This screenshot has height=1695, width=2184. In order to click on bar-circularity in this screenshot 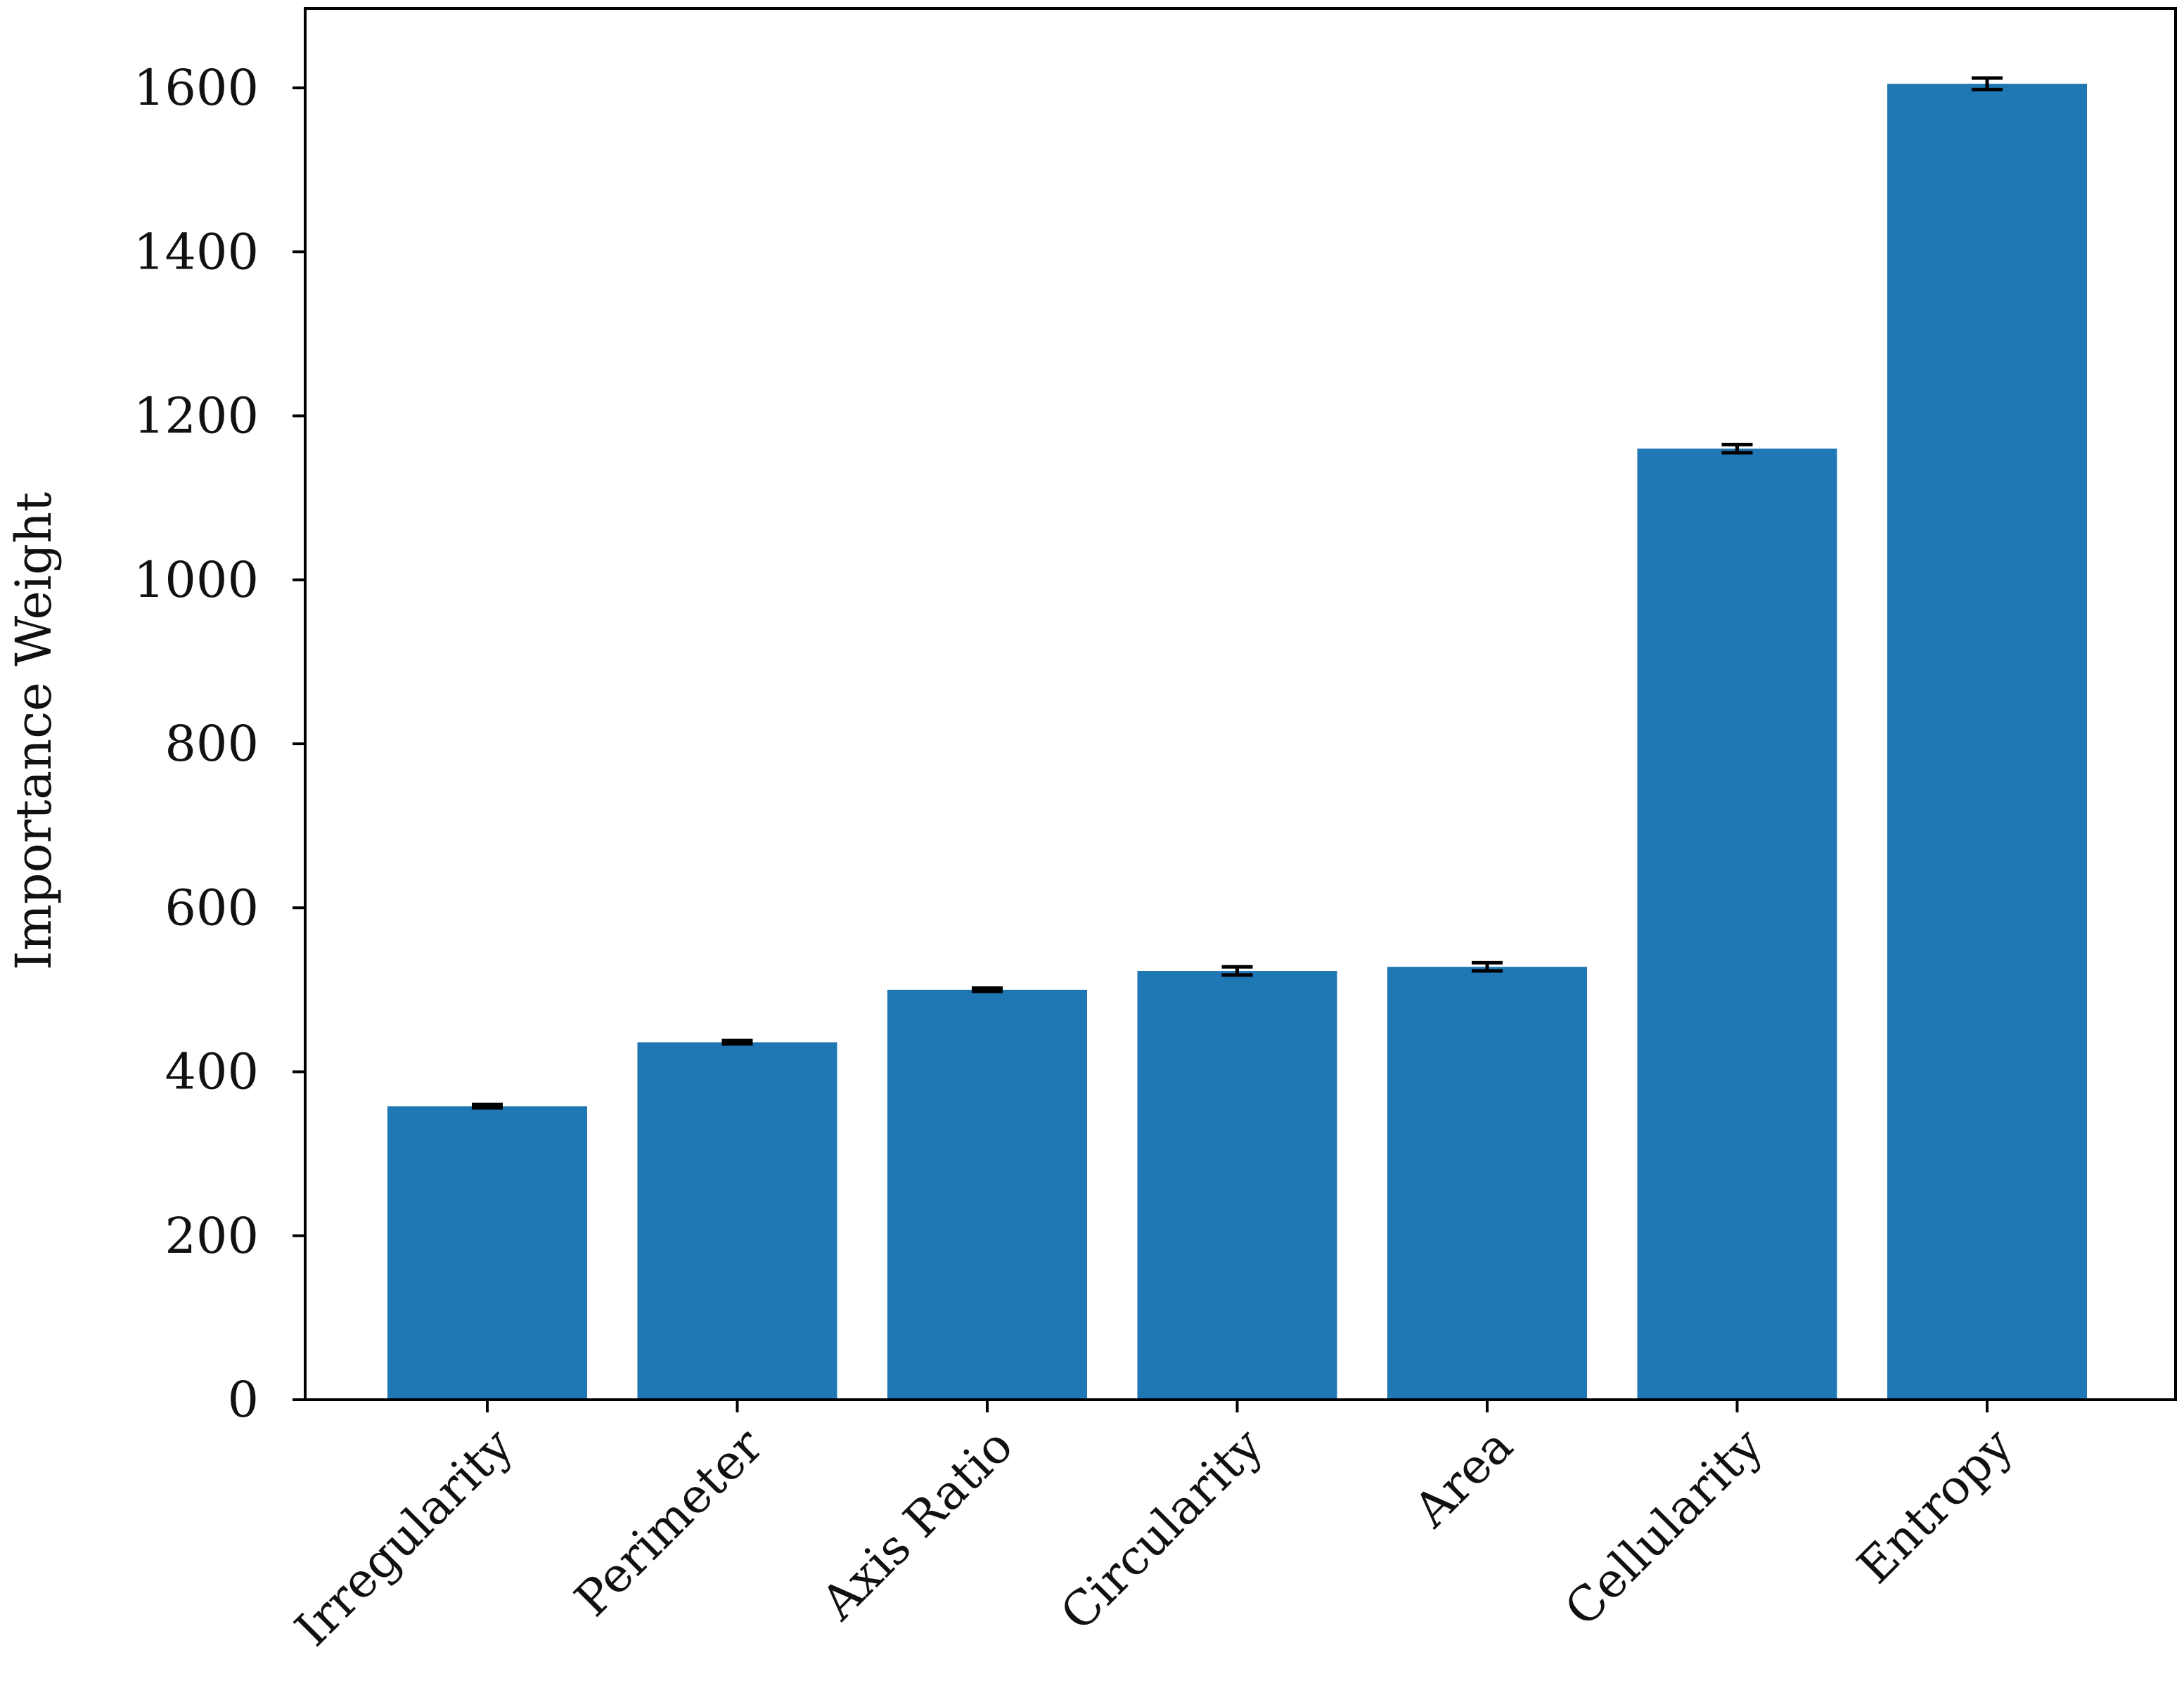, I will do `click(1237, 1185)`.